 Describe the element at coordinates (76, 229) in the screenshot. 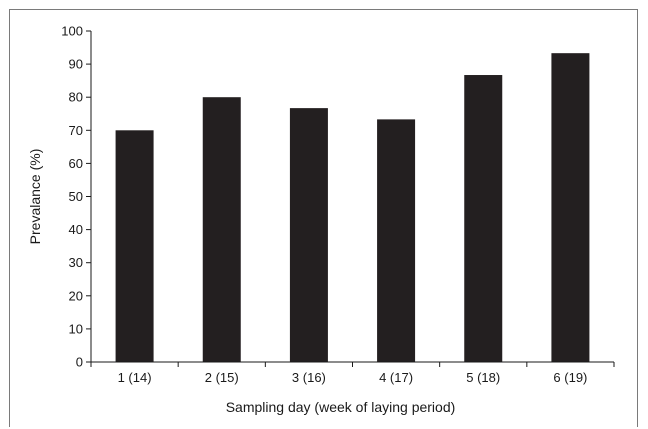

I see `y-tick-label: 40` at that location.